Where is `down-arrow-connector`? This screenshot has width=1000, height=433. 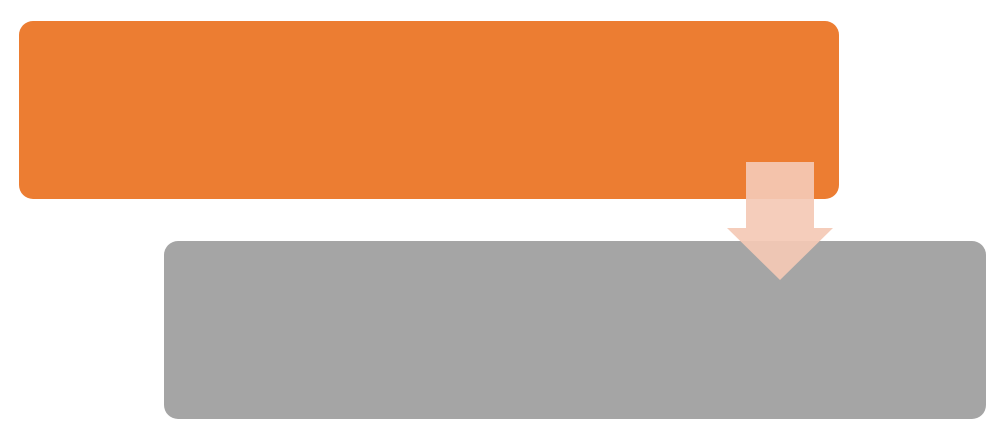 down-arrow-connector is located at coordinates (780, 221).